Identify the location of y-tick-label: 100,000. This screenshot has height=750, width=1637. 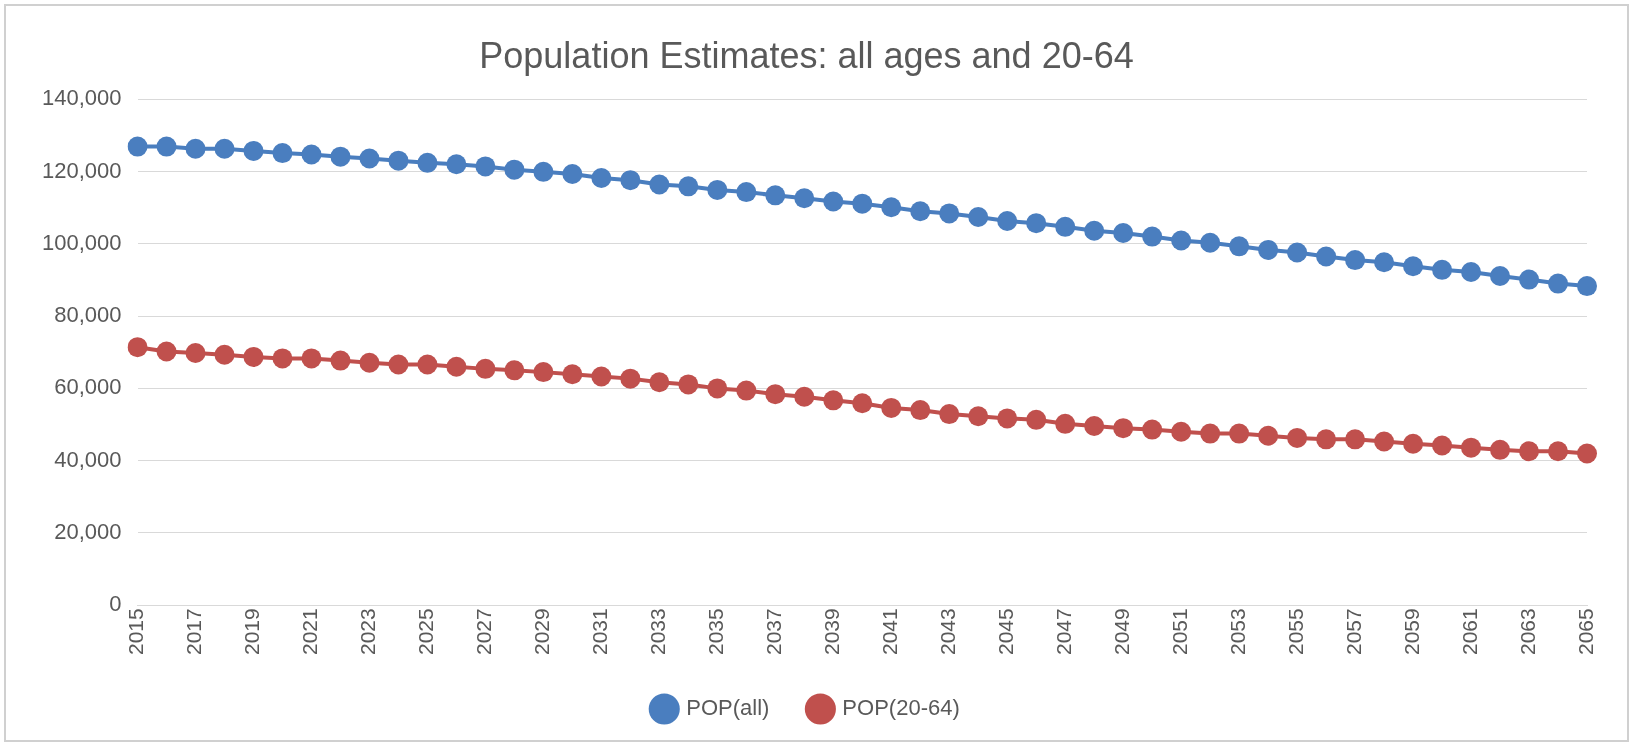
(81, 242).